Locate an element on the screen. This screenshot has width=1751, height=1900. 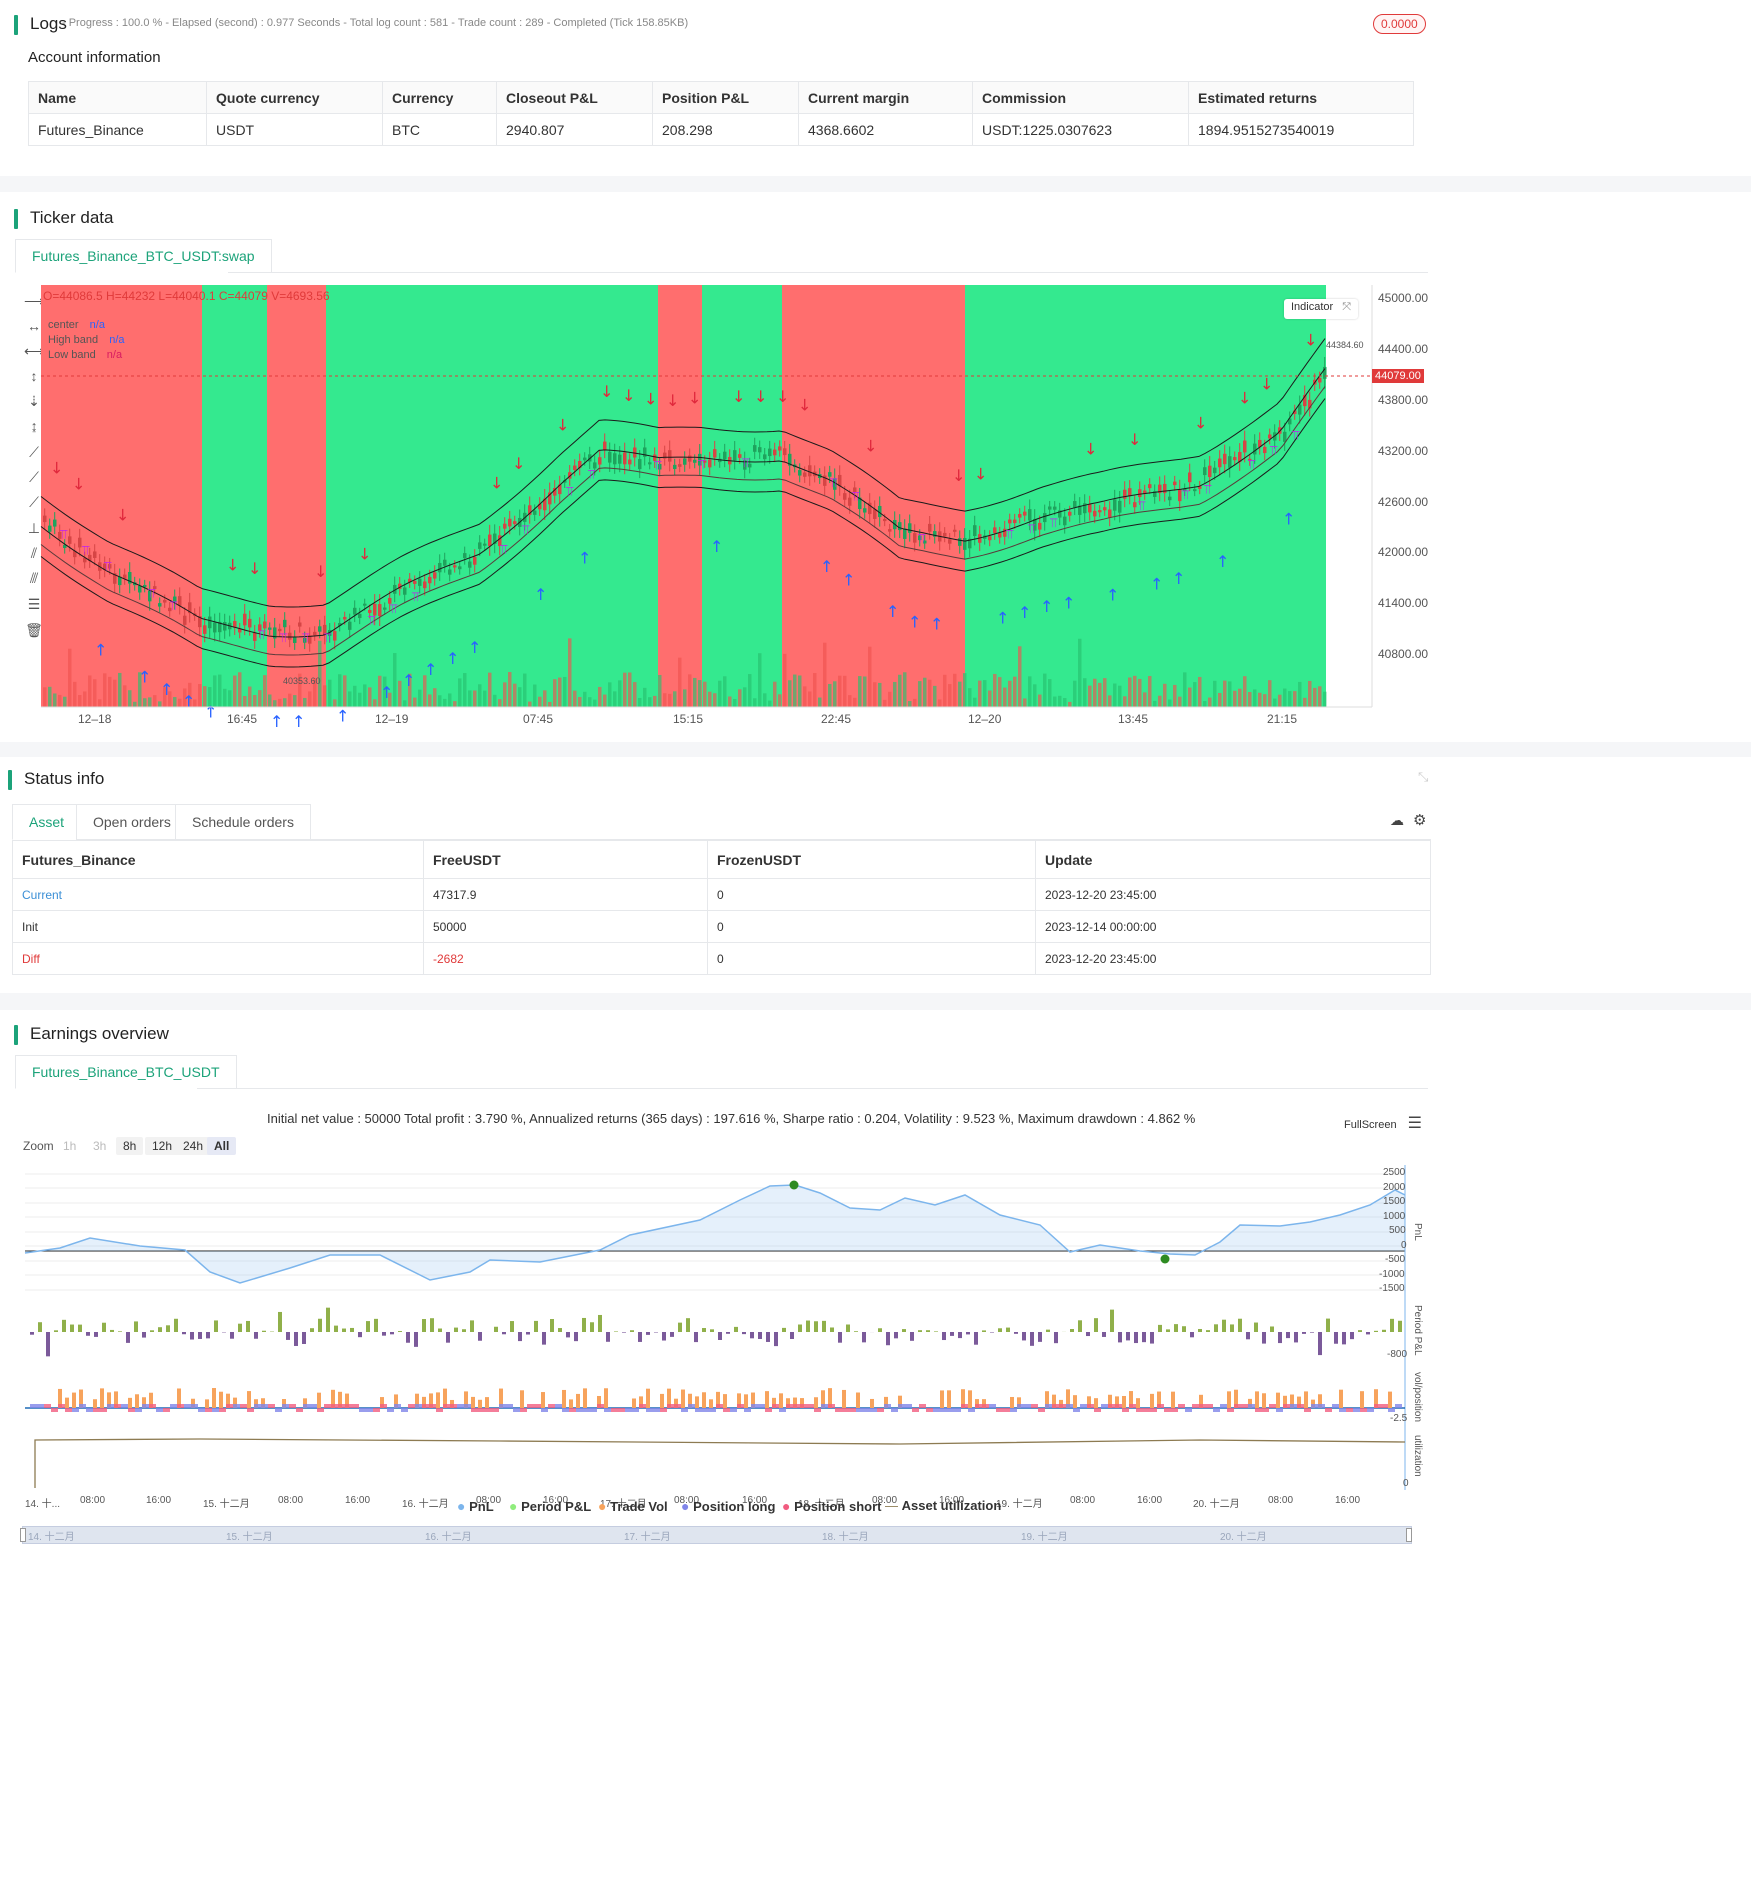
legend-asset-util: — Asset utilization is located at coordinates (943, 1505).